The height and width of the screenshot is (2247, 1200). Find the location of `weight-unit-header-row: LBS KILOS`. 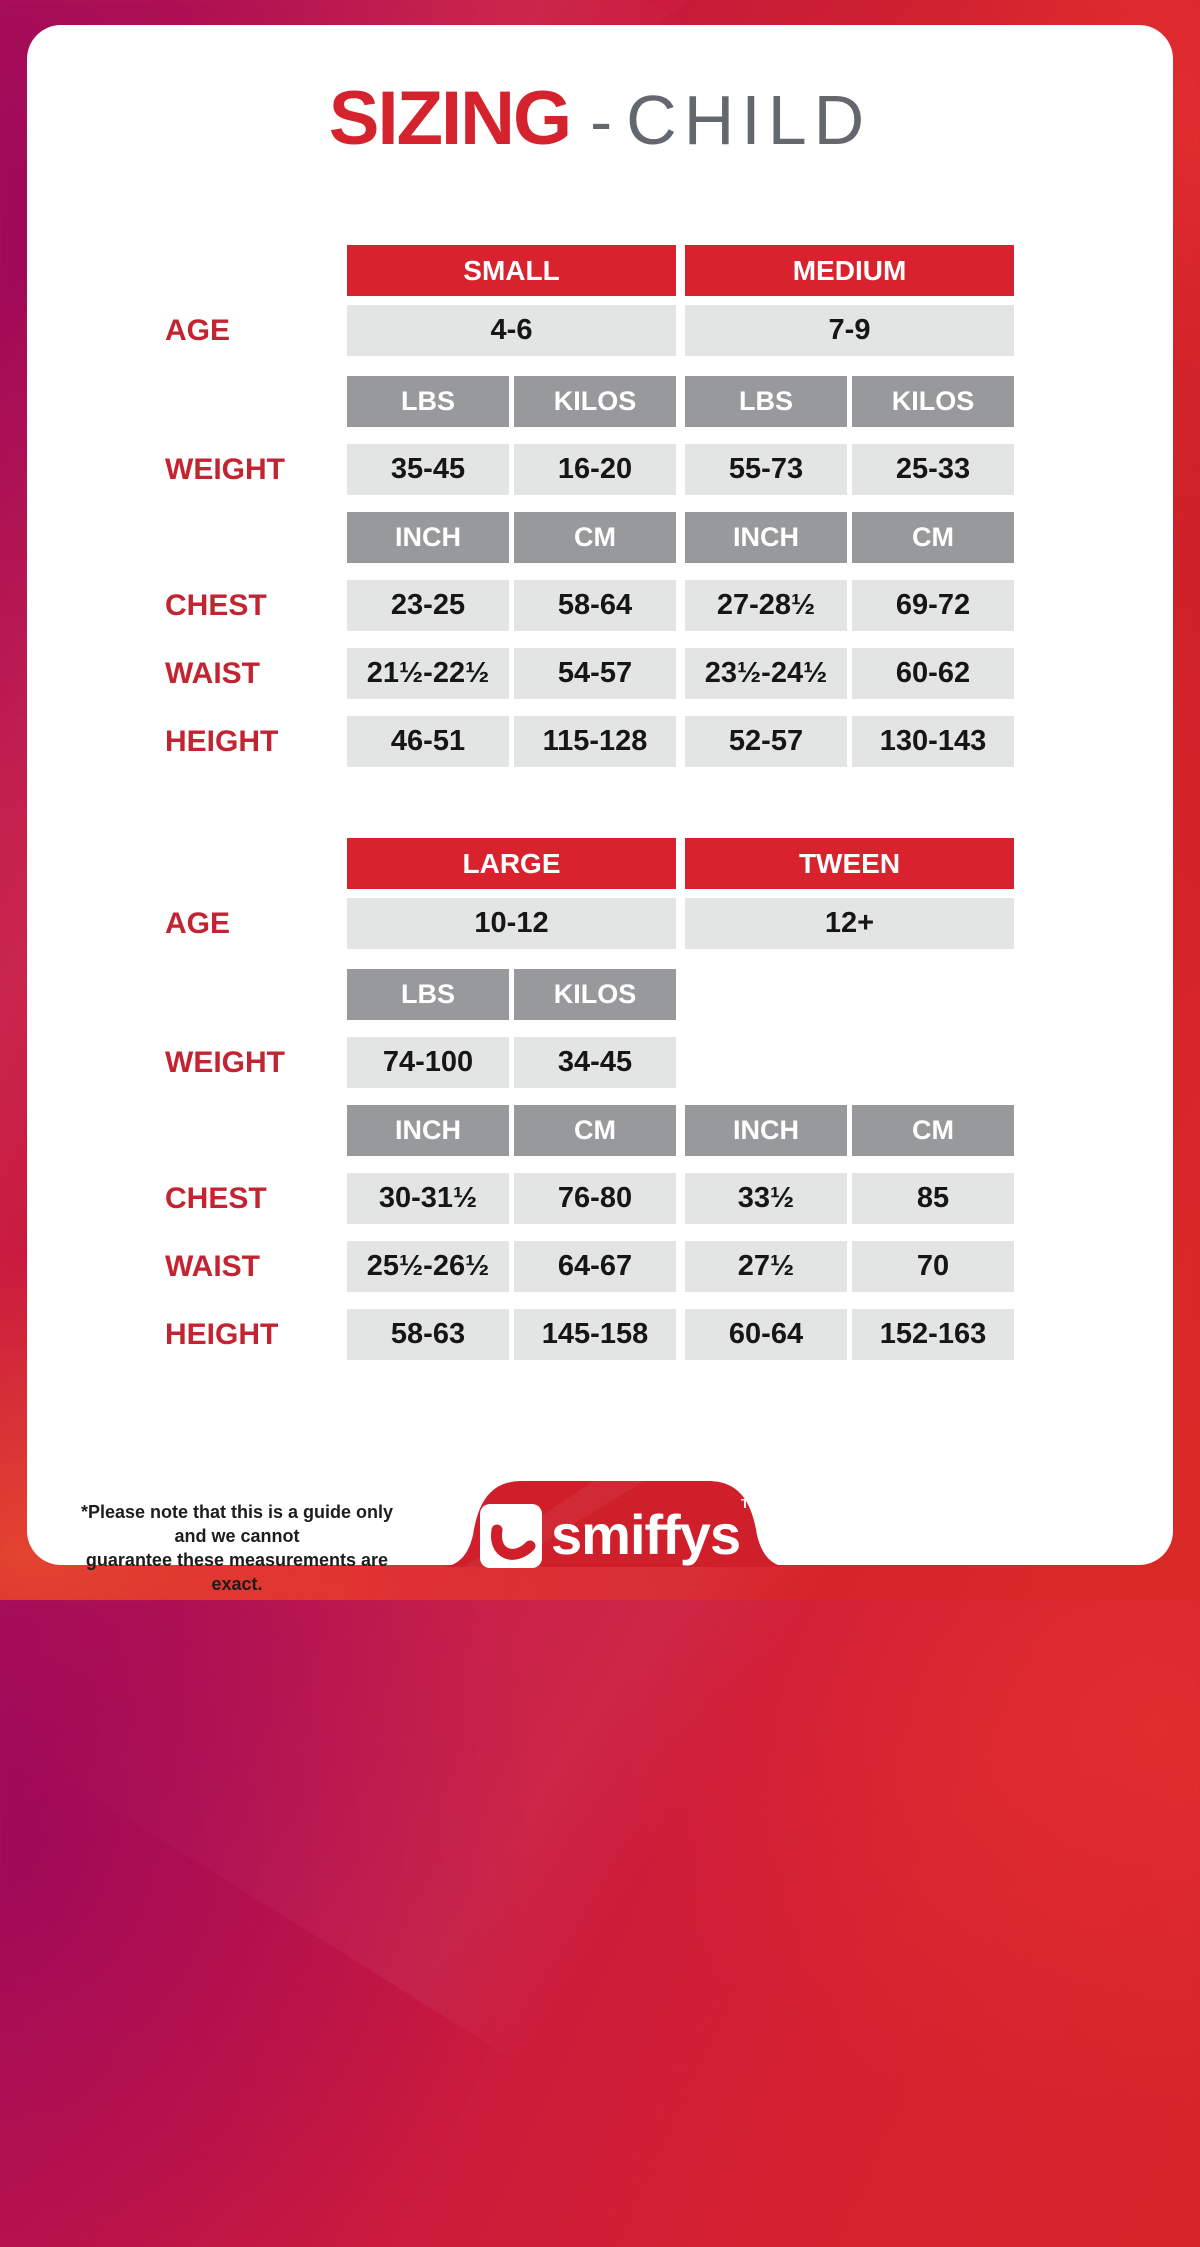

weight-unit-header-row: LBS KILOS is located at coordinates (520, 994).